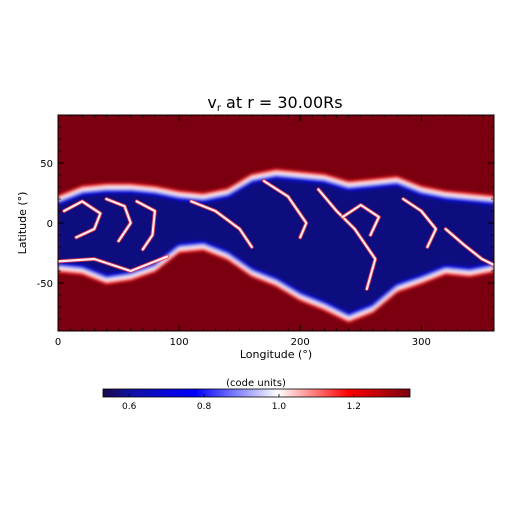 Image resolution: width=512 pixels, height=512 pixels. I want to click on x-tick-label: 200, so click(300, 342).